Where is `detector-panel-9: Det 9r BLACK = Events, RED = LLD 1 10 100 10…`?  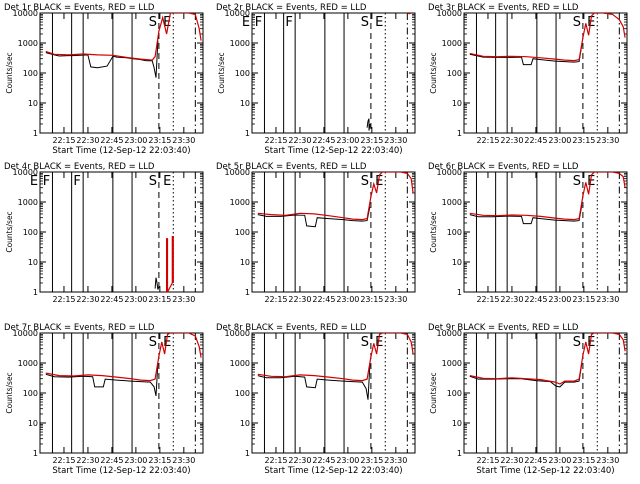 detector-panel-9: Det 9r BLACK = Events, RED = LLD 1 10 100 10… is located at coordinates (528, 399).